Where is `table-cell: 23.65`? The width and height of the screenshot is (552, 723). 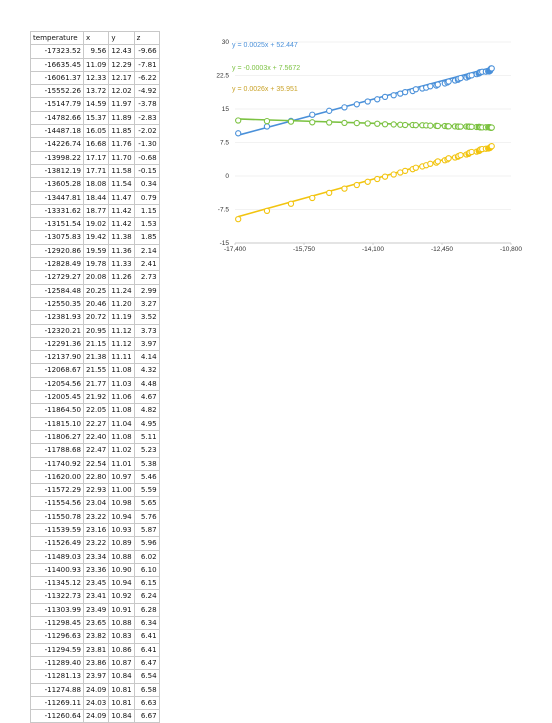
table-cell: 23.65 is located at coordinates (96, 623).